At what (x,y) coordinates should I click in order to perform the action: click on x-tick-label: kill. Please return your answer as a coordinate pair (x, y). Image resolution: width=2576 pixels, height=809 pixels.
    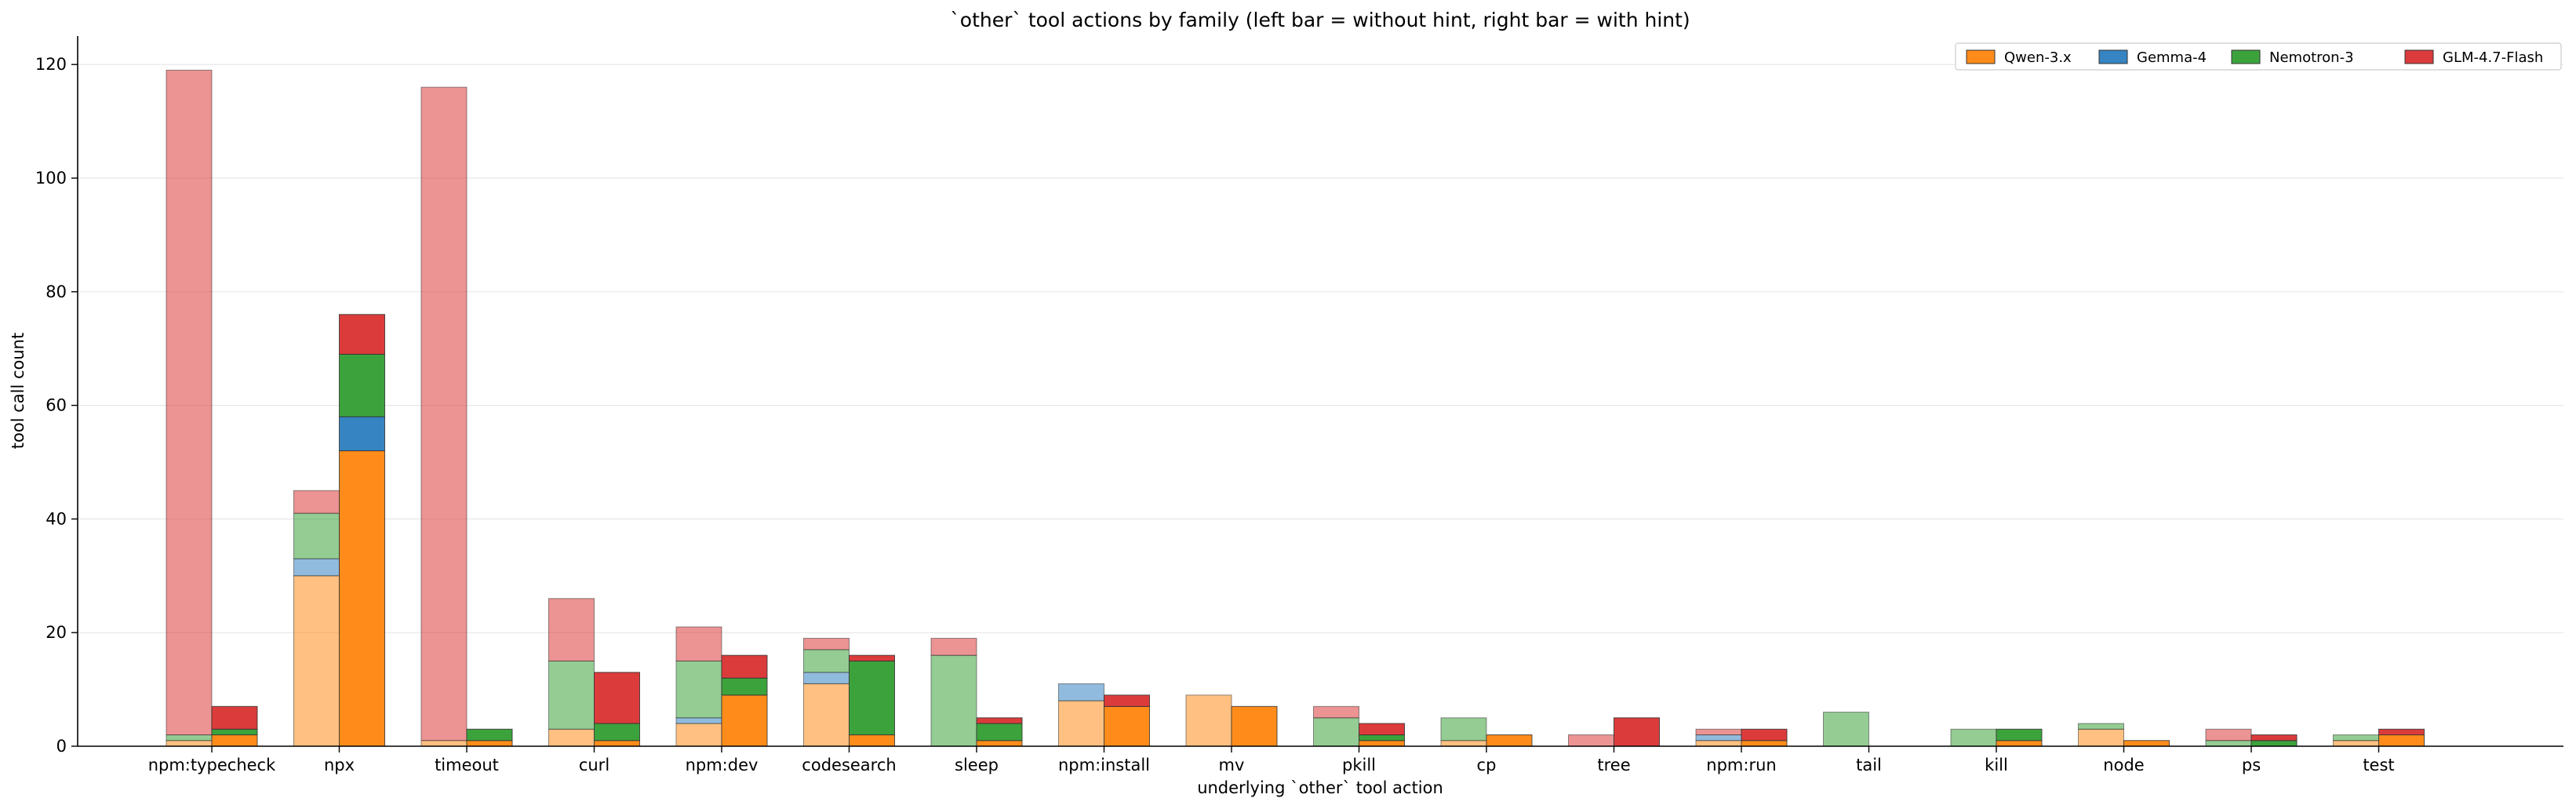
    Looking at the image, I should click on (1996, 765).